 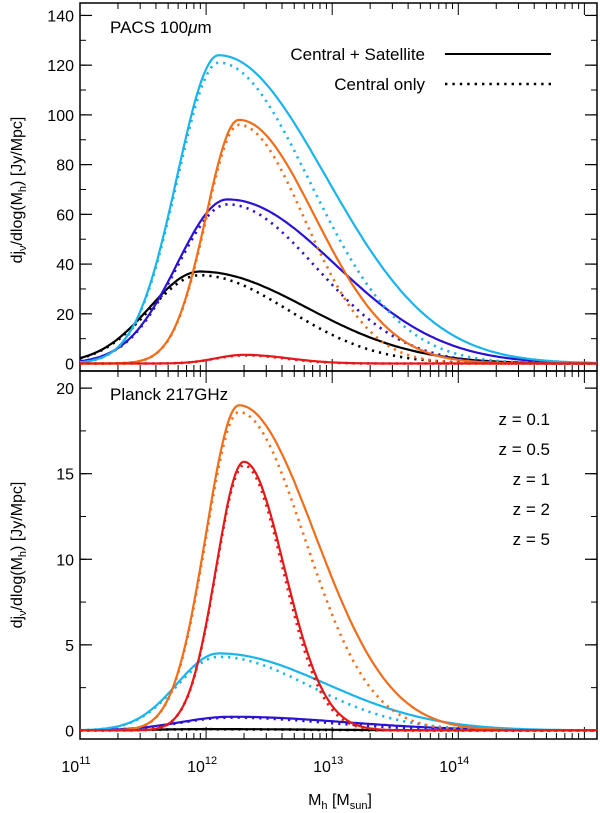 I want to click on series-z1-solid, so click(x=338, y=692).